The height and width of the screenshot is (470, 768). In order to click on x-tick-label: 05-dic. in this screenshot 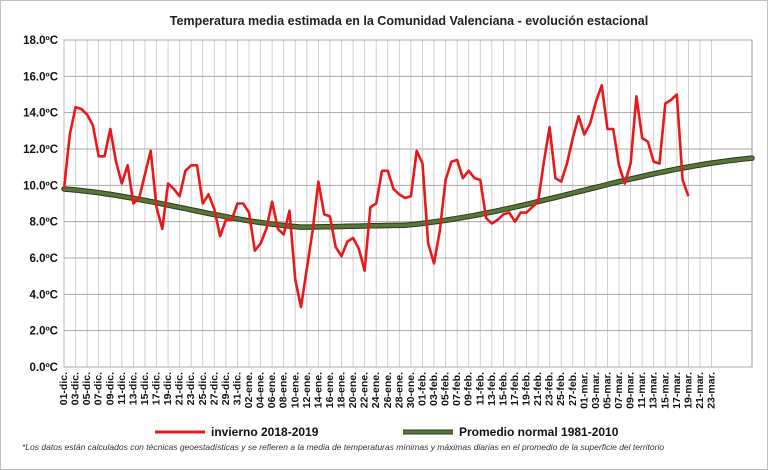, I will do `click(87, 388)`.